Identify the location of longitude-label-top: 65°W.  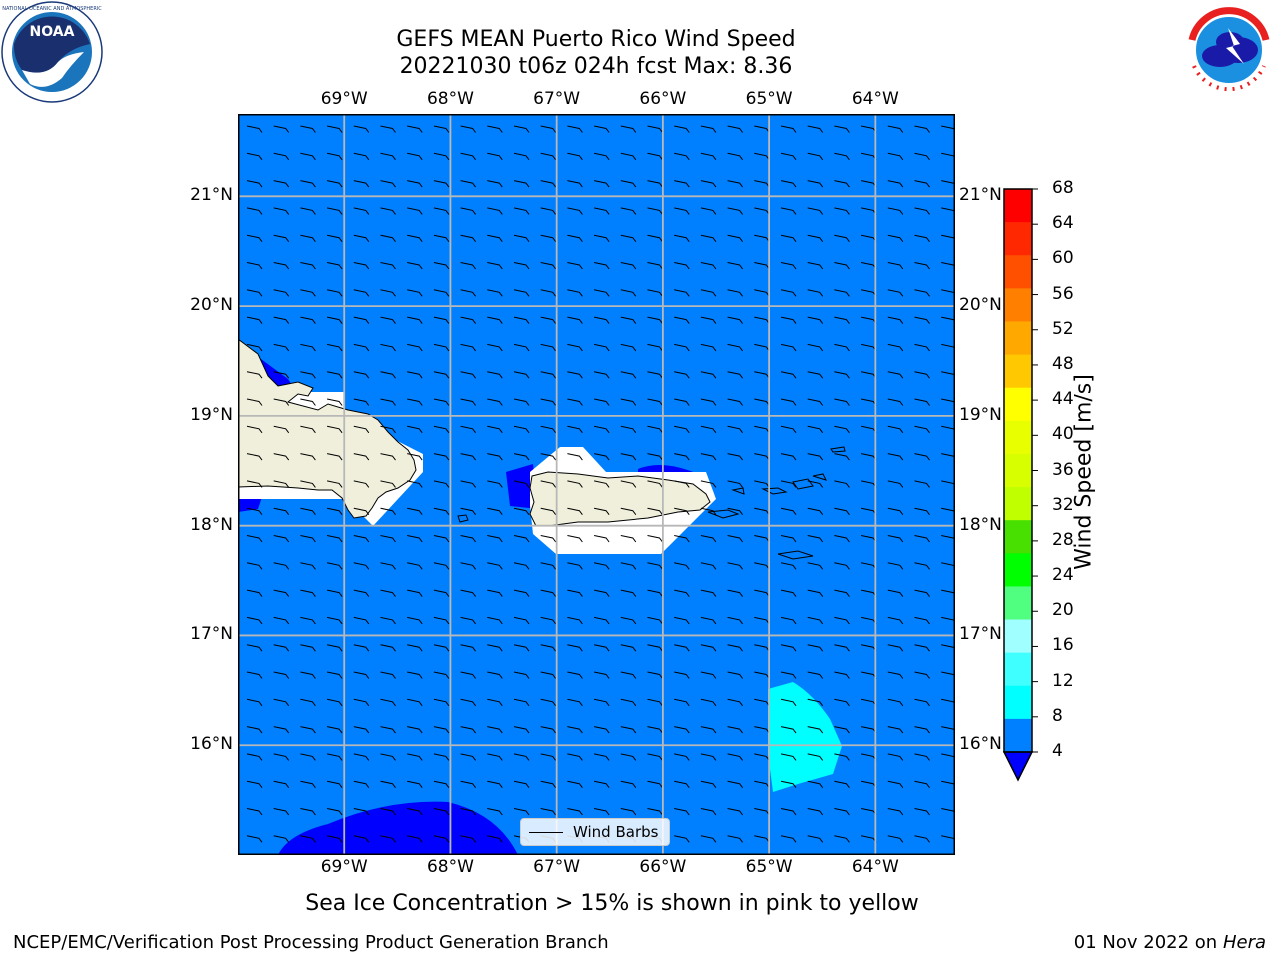
(769, 99).